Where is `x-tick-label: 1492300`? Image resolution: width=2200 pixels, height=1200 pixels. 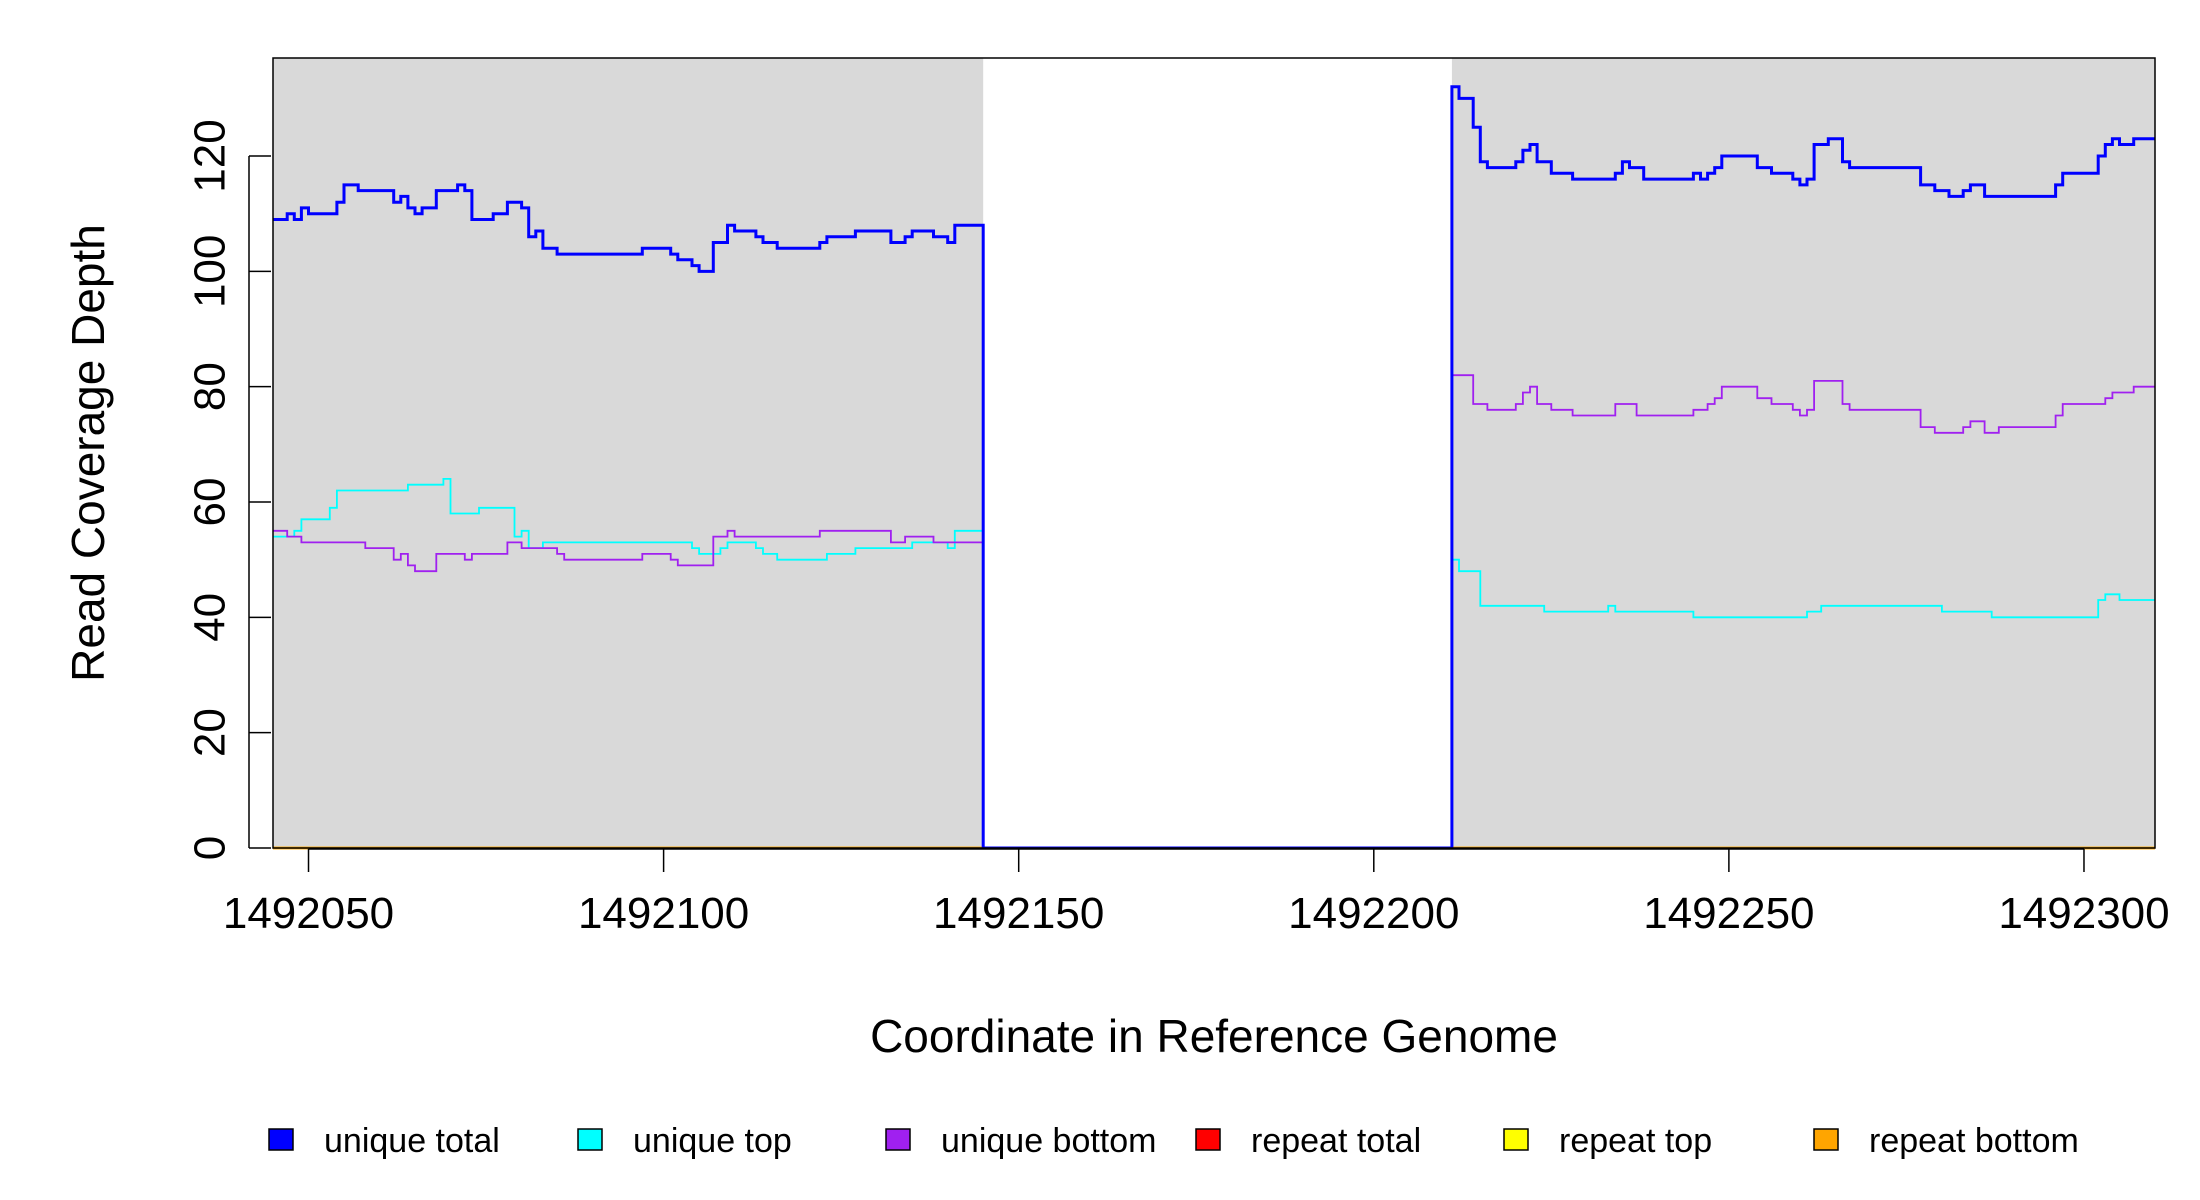
x-tick-label: 1492300 is located at coordinates (2083, 913).